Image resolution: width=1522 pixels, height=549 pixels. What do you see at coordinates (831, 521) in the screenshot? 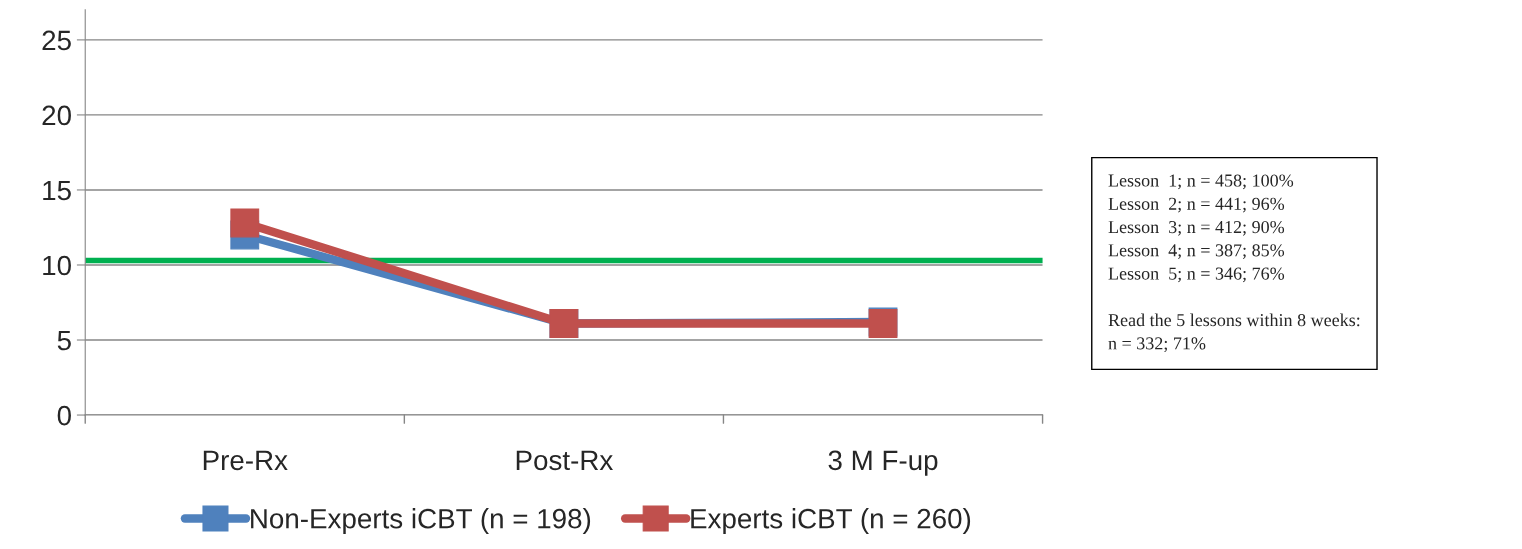
I see `legend-label: Experts iCBT (n = 260)` at bounding box center [831, 521].